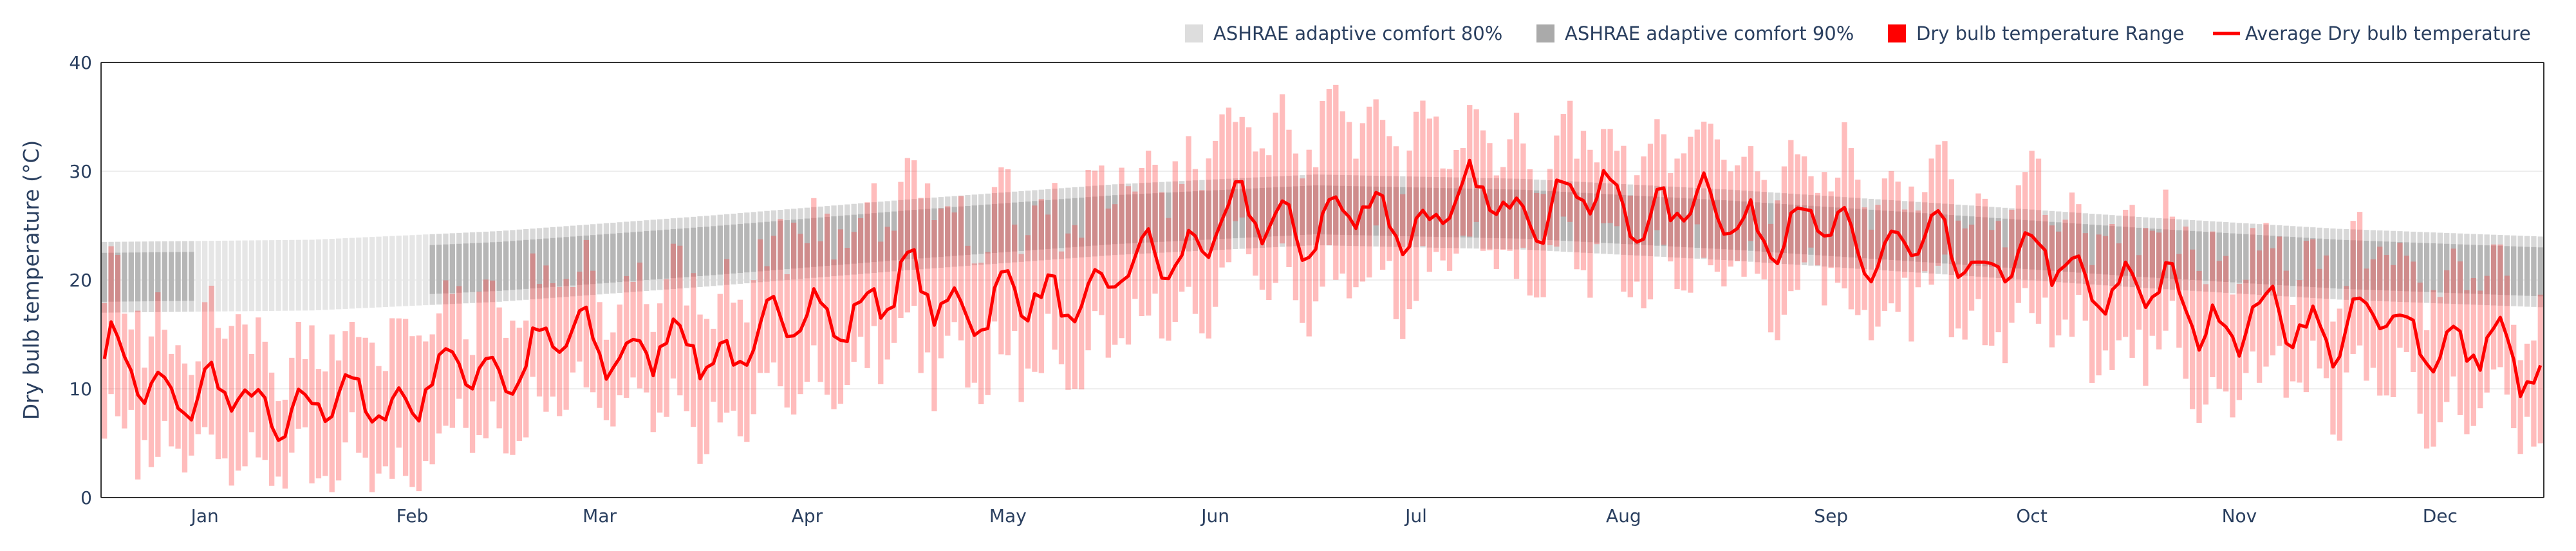  What do you see at coordinates (1545, 33) in the screenshot?
I see `comfort90-legend-swatch` at bounding box center [1545, 33].